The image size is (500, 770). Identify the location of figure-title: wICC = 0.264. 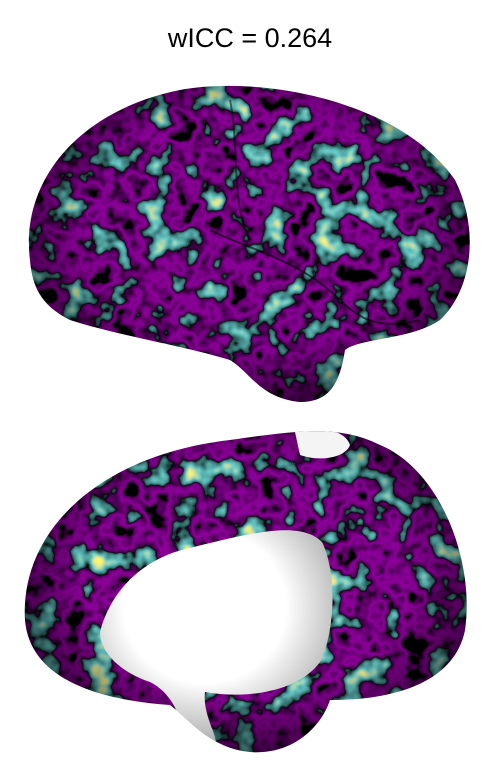
(249, 38).